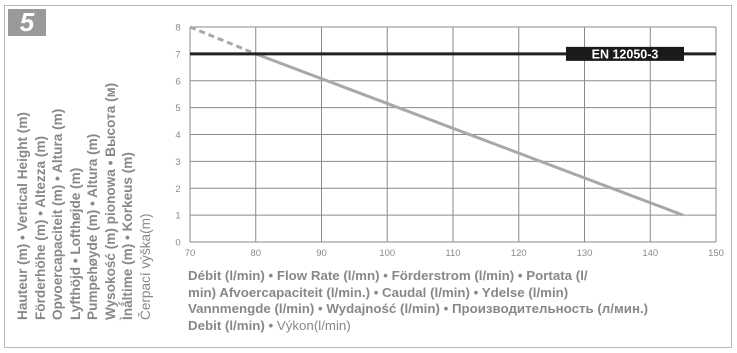 The image size is (737, 353). What do you see at coordinates (650, 253) in the screenshot?
I see `x-tick-label: 140` at bounding box center [650, 253].